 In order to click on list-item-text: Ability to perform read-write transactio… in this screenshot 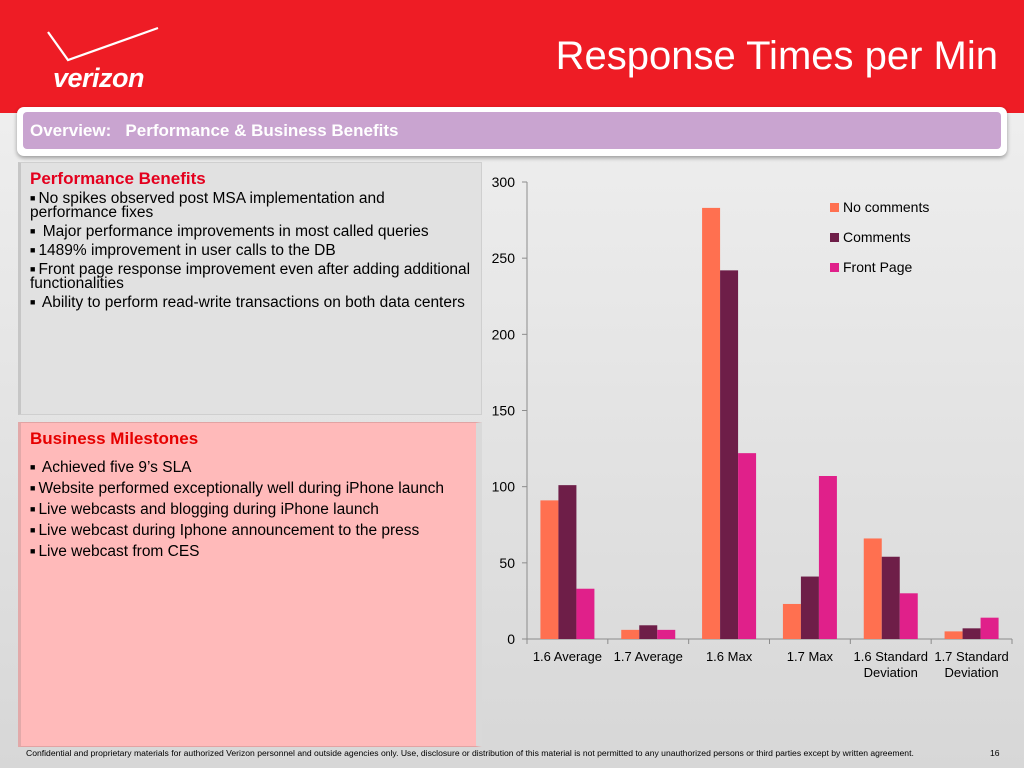, I will do `click(251, 302)`.